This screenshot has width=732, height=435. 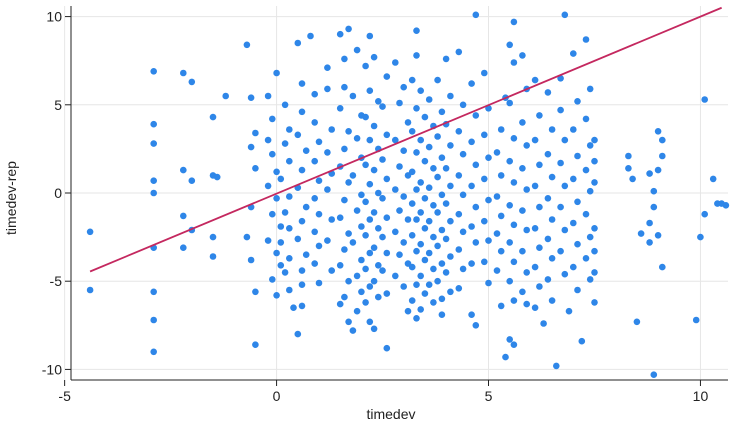 What do you see at coordinates (58, 193) in the screenshot?
I see `y-tick-label: 0` at bounding box center [58, 193].